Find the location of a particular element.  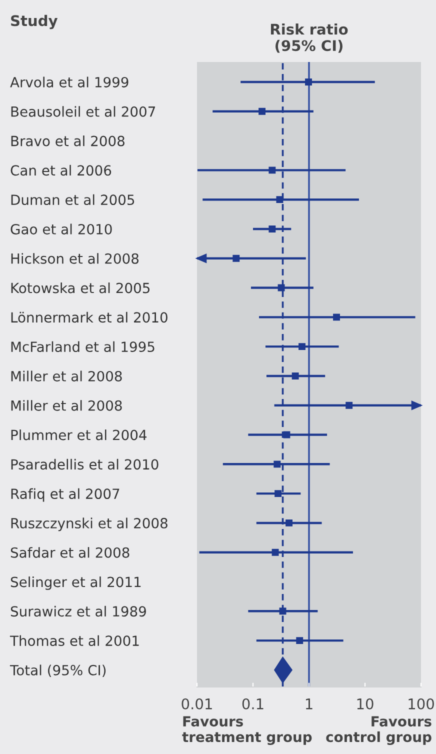

y-axis-title: Study is located at coordinates (34, 22).